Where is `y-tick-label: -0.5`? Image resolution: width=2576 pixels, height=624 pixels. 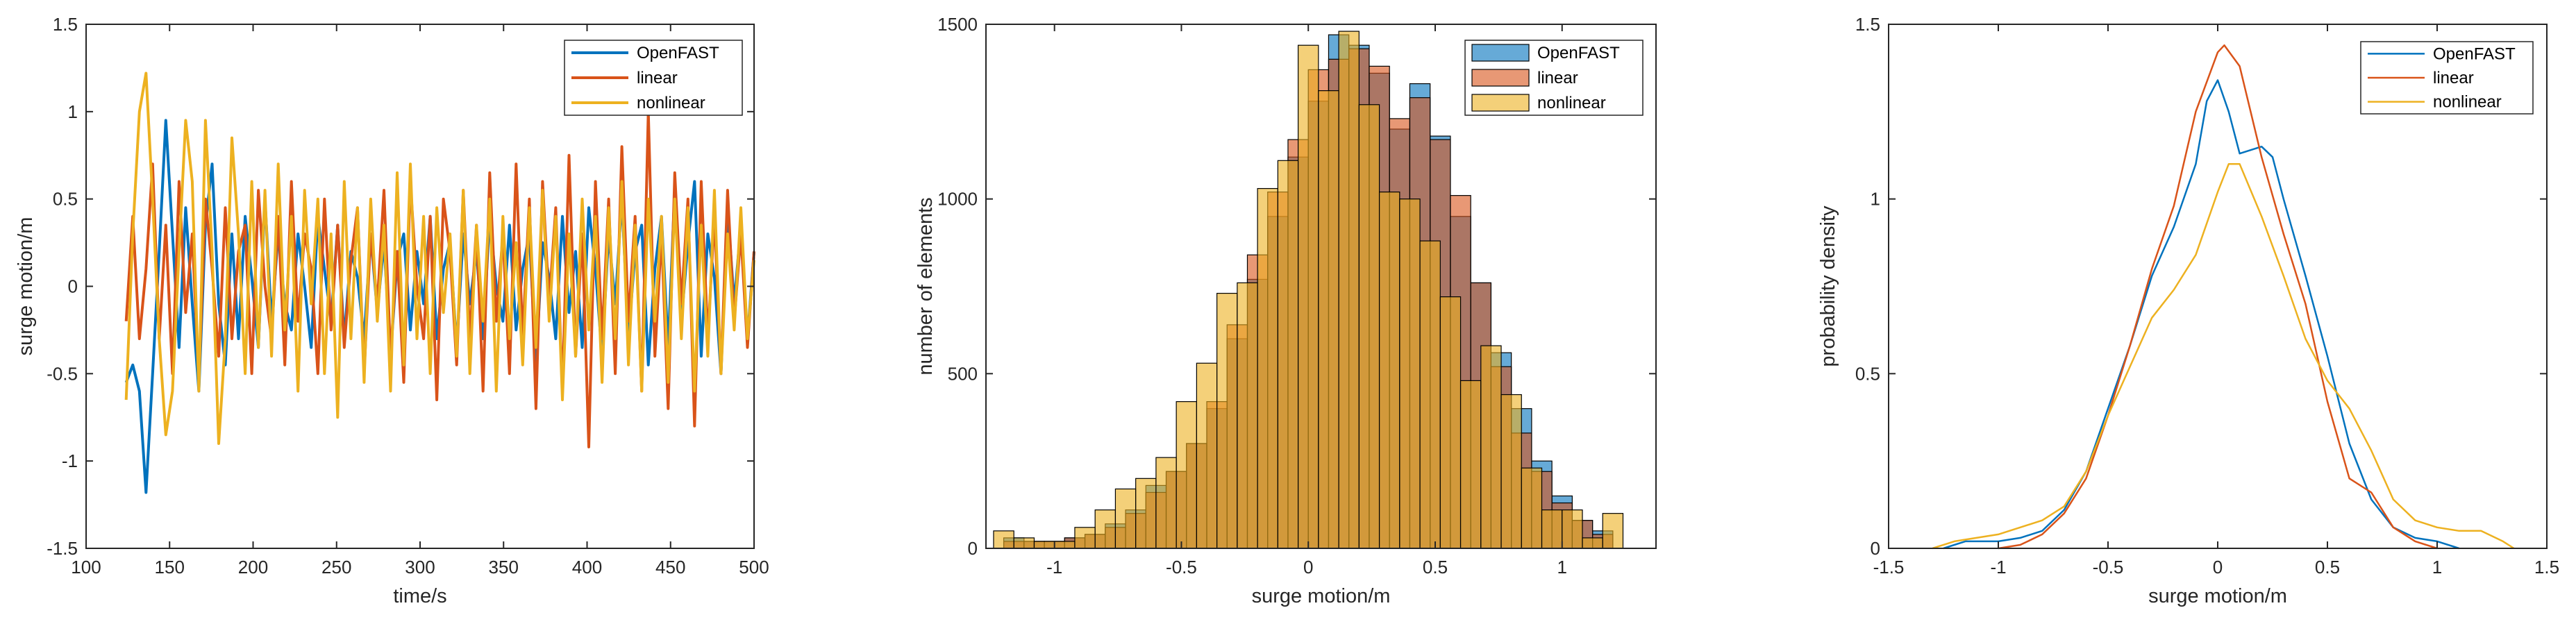 y-tick-label: -0.5 is located at coordinates (62, 373).